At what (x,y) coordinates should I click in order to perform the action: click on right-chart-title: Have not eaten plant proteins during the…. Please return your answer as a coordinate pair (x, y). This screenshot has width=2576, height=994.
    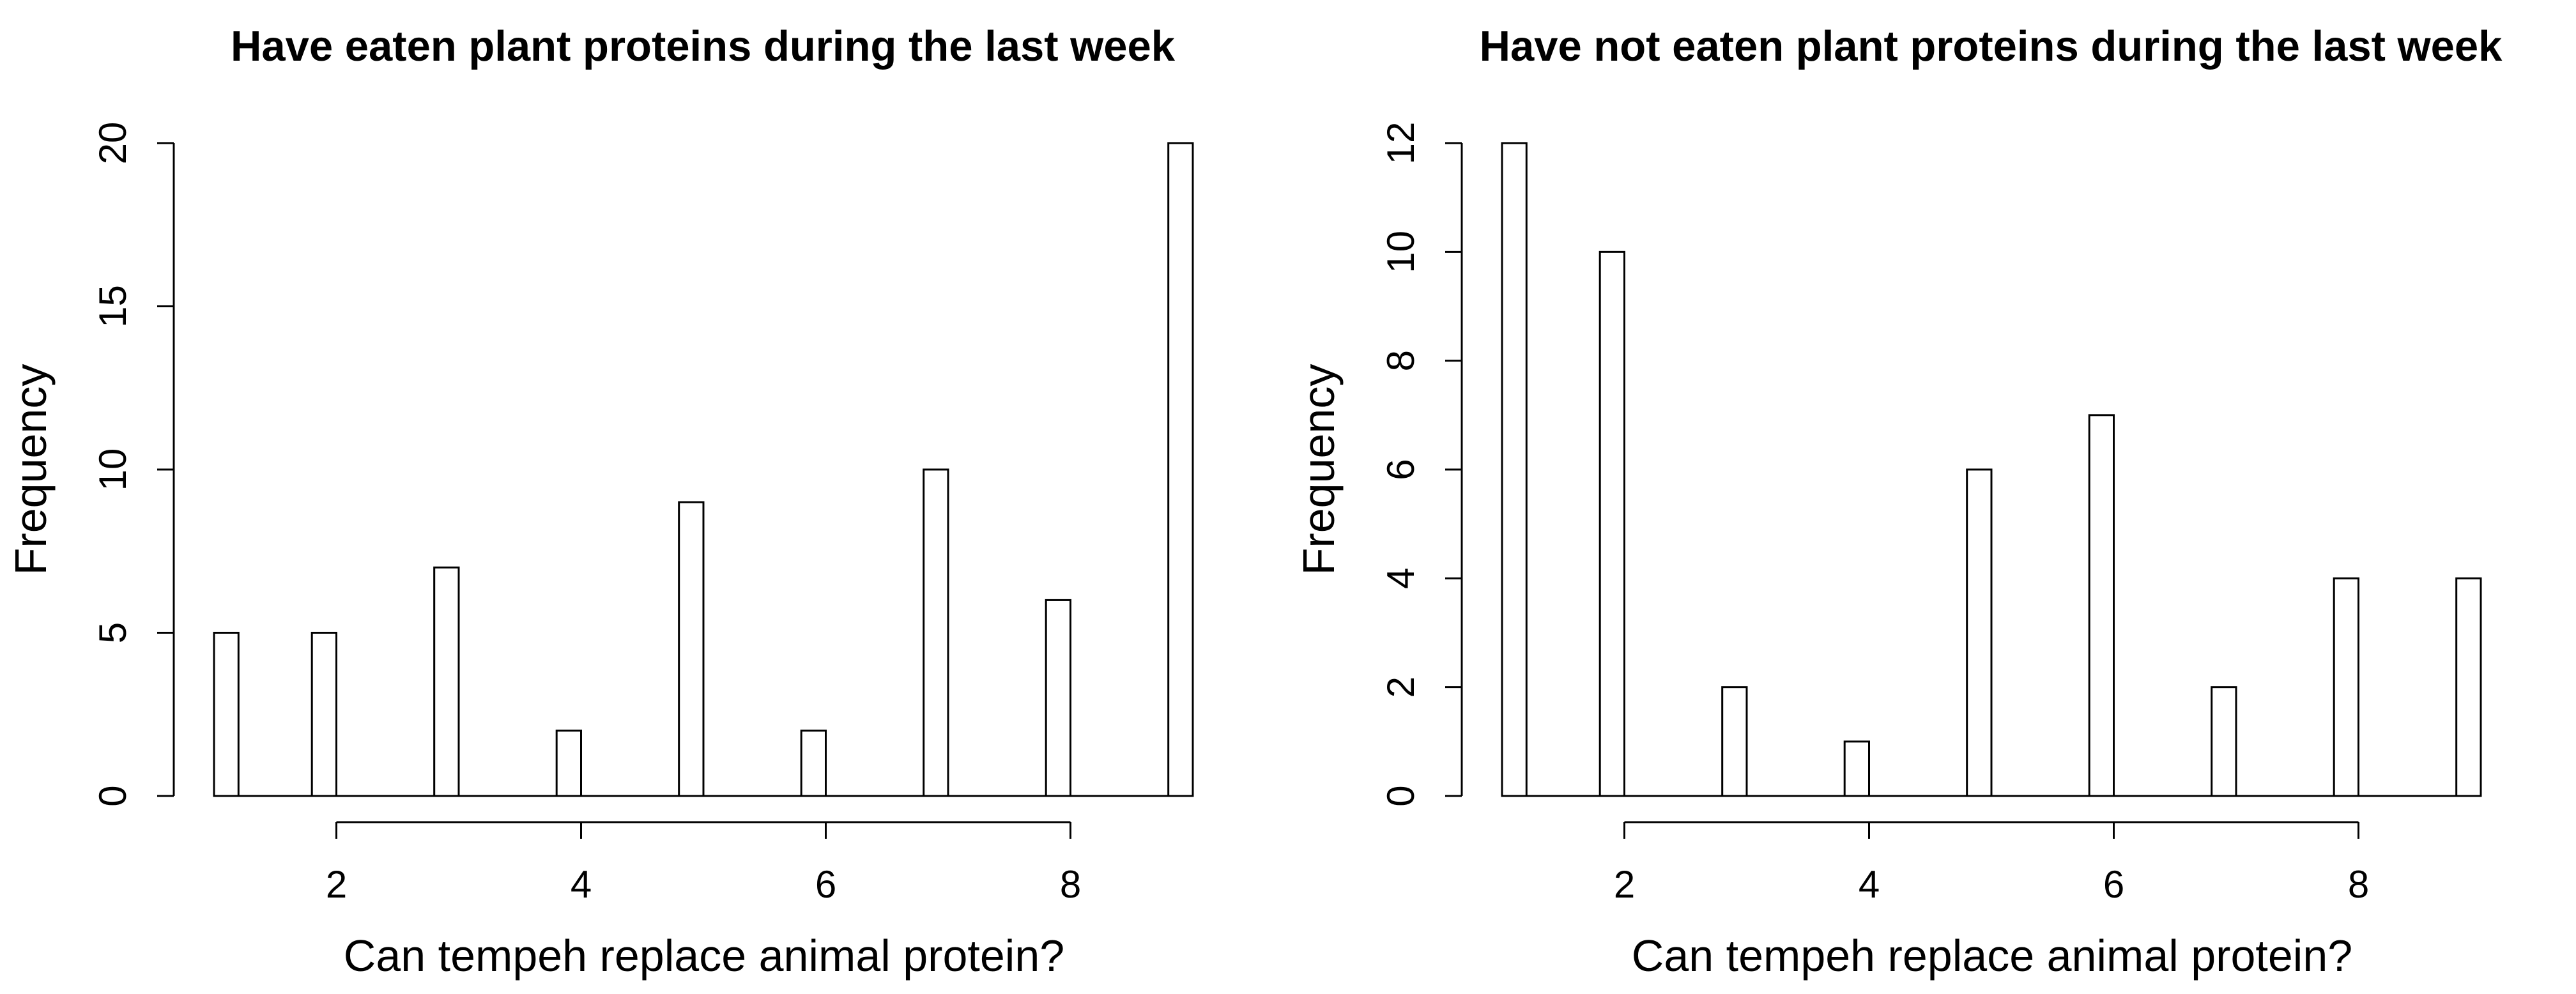
    Looking at the image, I should click on (1991, 46).